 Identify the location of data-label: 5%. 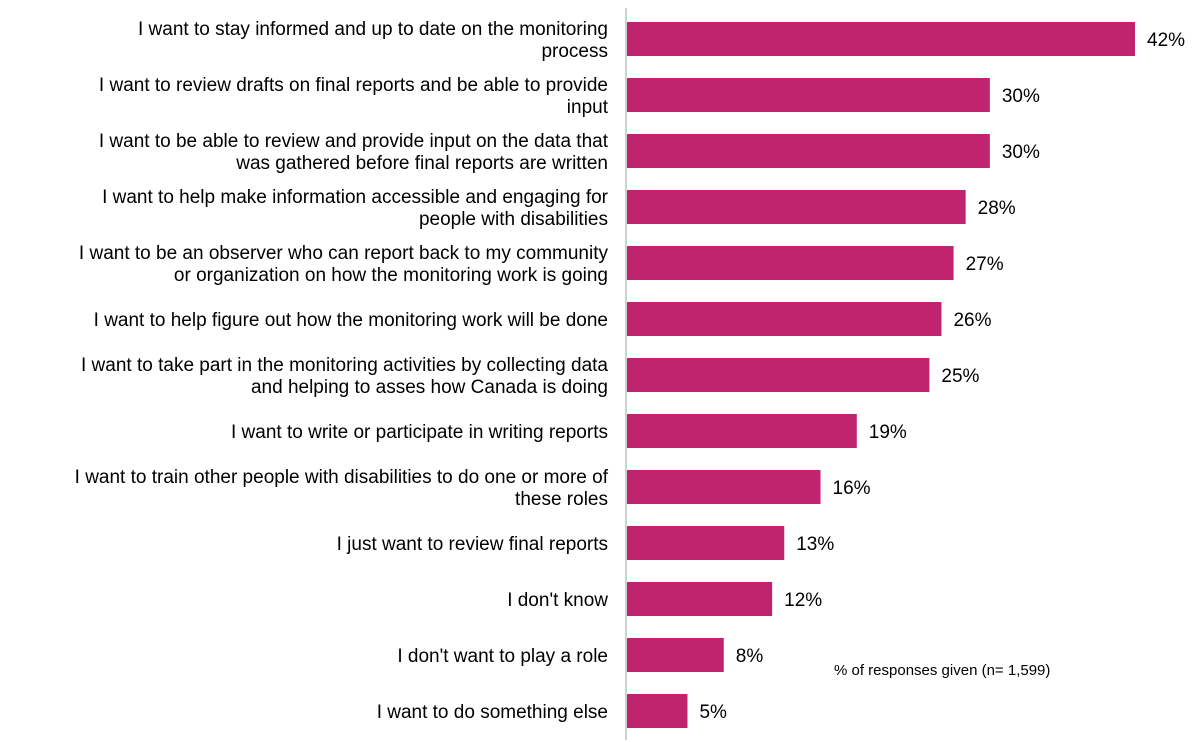
(713, 712).